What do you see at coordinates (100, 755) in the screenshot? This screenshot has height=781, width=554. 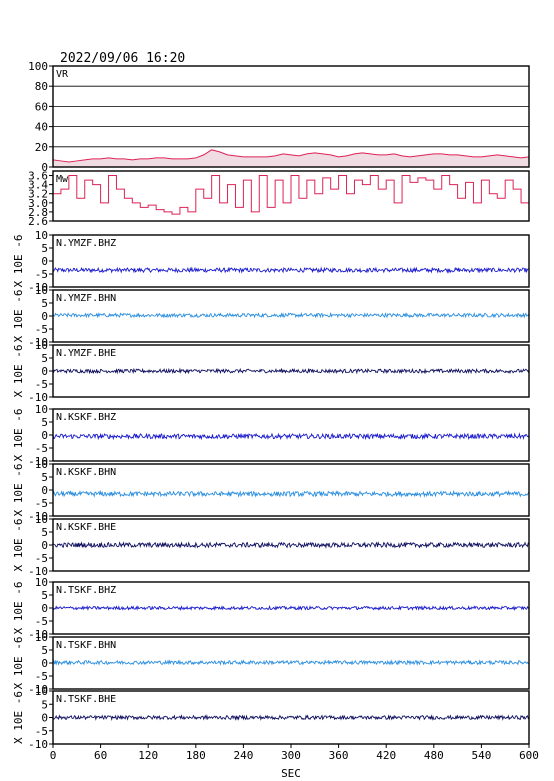 I see `x-tick-label: 60` at bounding box center [100, 755].